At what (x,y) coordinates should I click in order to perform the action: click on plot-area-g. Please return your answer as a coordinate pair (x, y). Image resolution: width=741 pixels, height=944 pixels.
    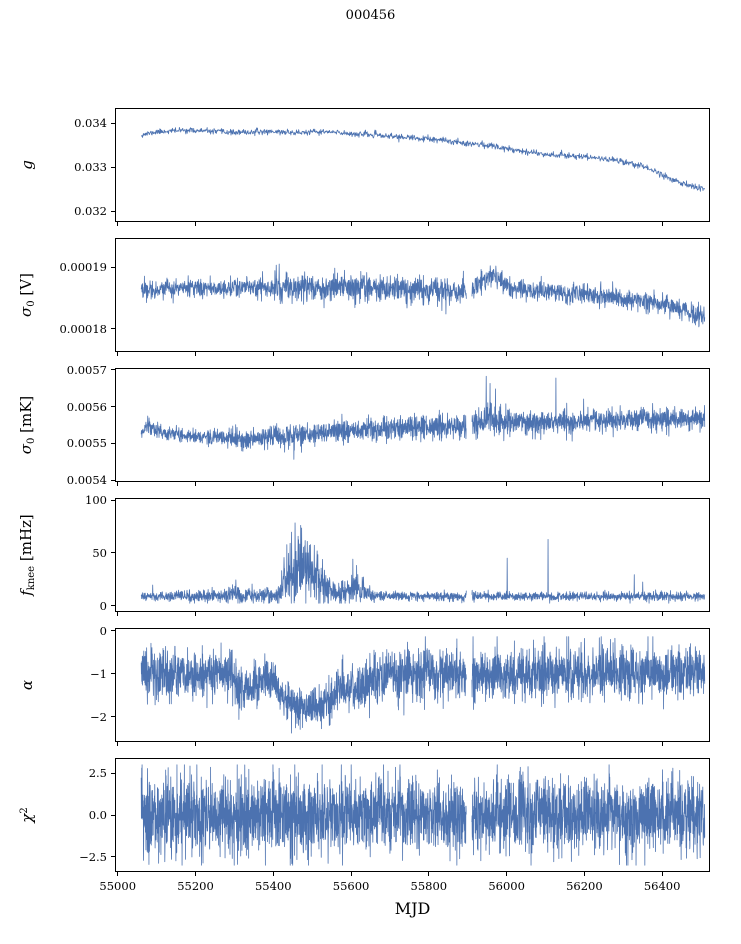
    Looking at the image, I should click on (412, 165).